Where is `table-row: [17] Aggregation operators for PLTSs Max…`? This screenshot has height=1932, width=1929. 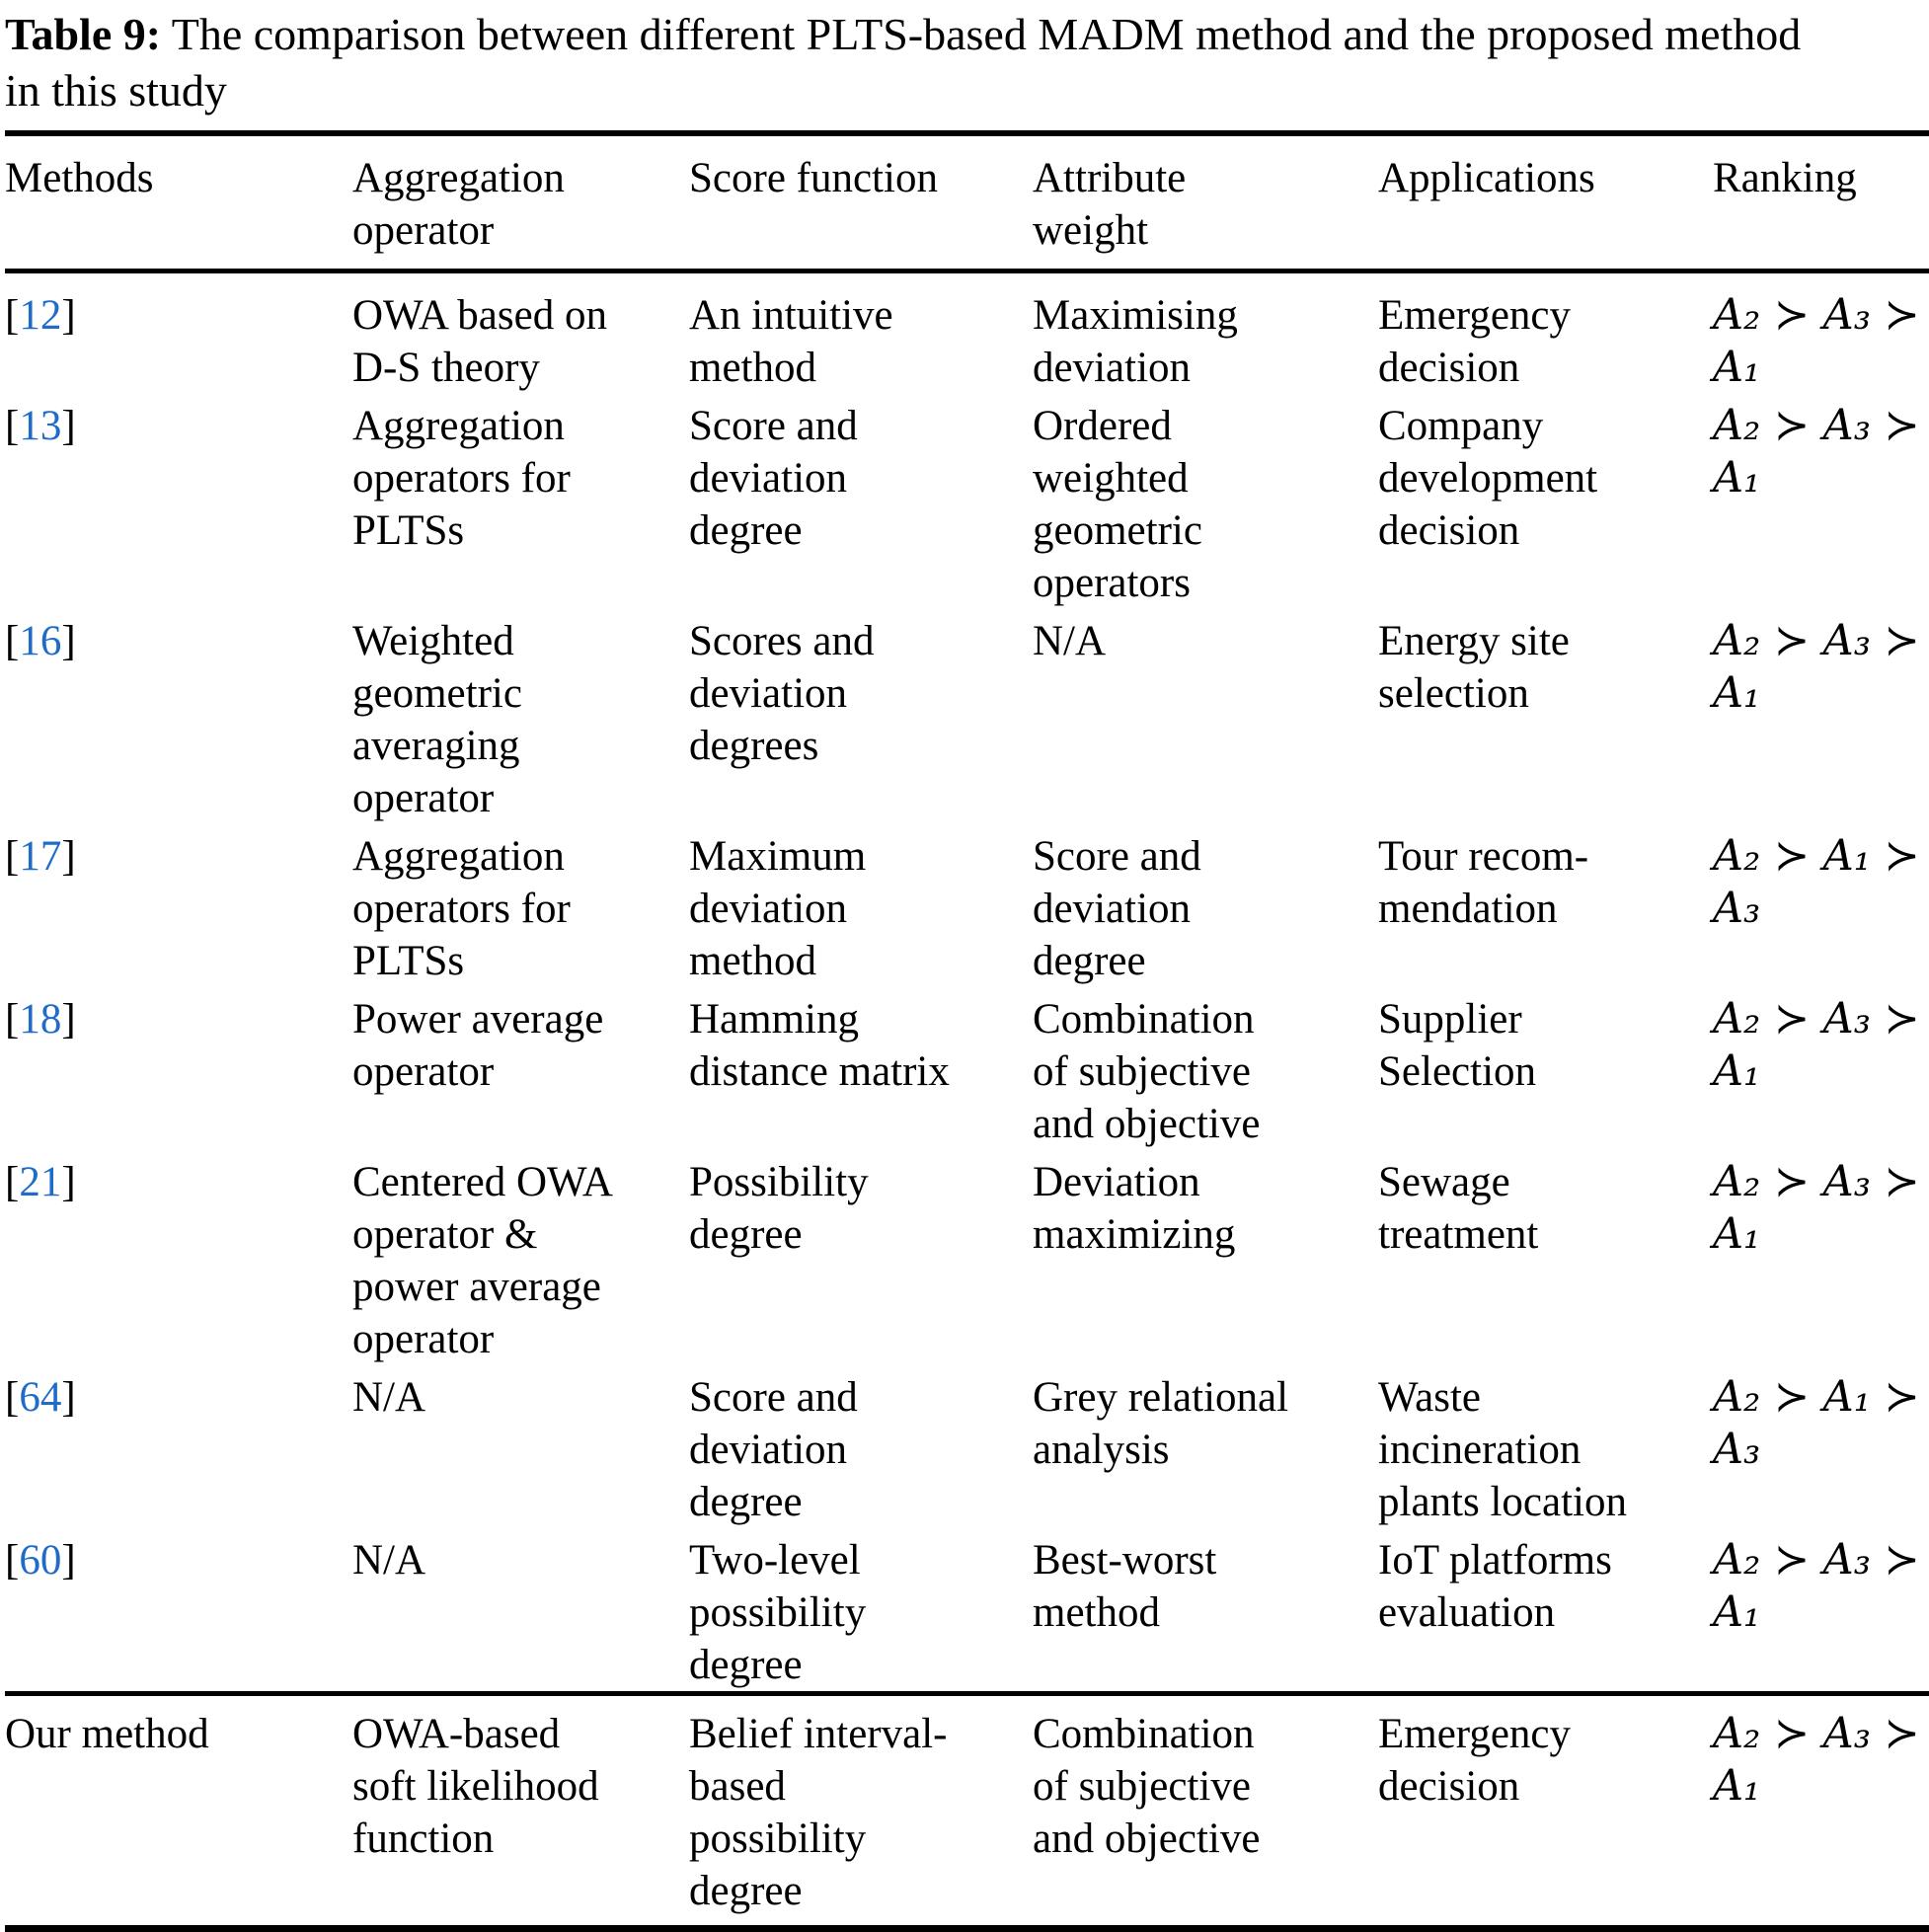
table-row: [17] Aggregation operators for PLTSs Max… is located at coordinates (967, 906).